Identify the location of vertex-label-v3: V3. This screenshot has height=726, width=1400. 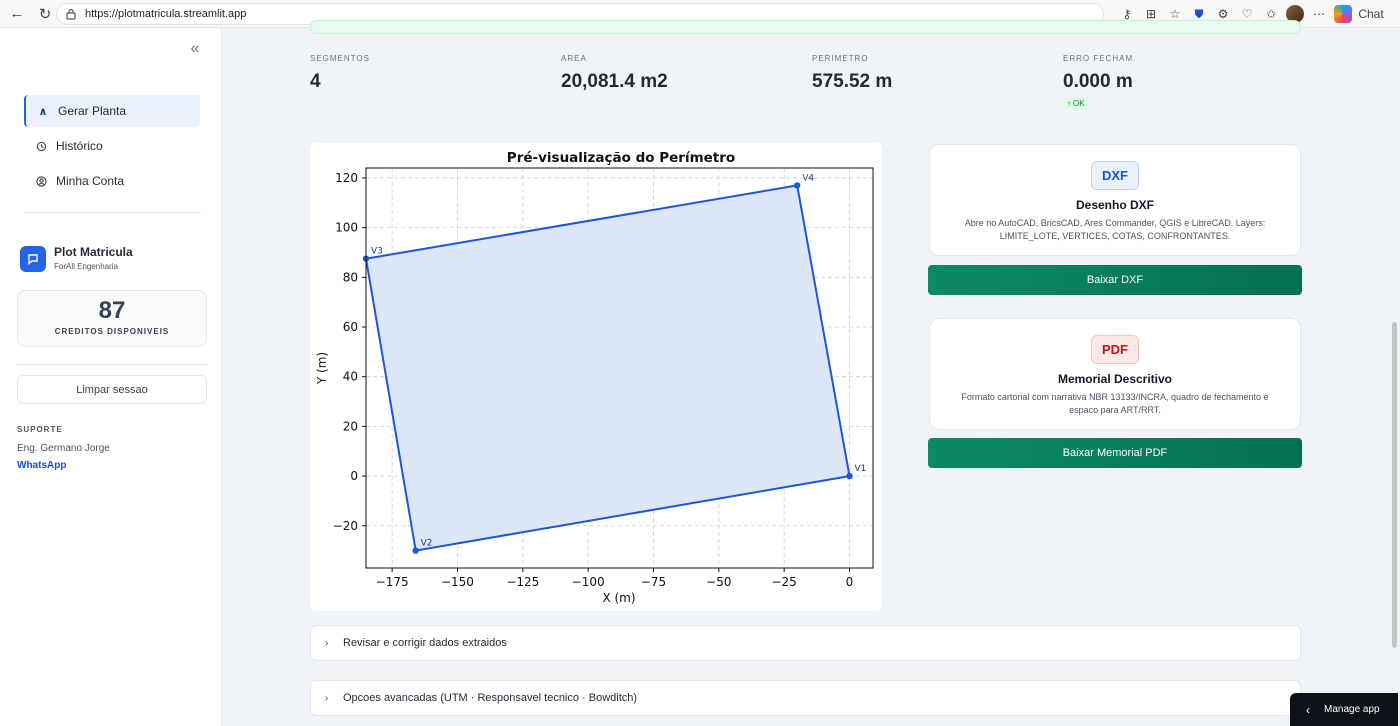
(377, 252).